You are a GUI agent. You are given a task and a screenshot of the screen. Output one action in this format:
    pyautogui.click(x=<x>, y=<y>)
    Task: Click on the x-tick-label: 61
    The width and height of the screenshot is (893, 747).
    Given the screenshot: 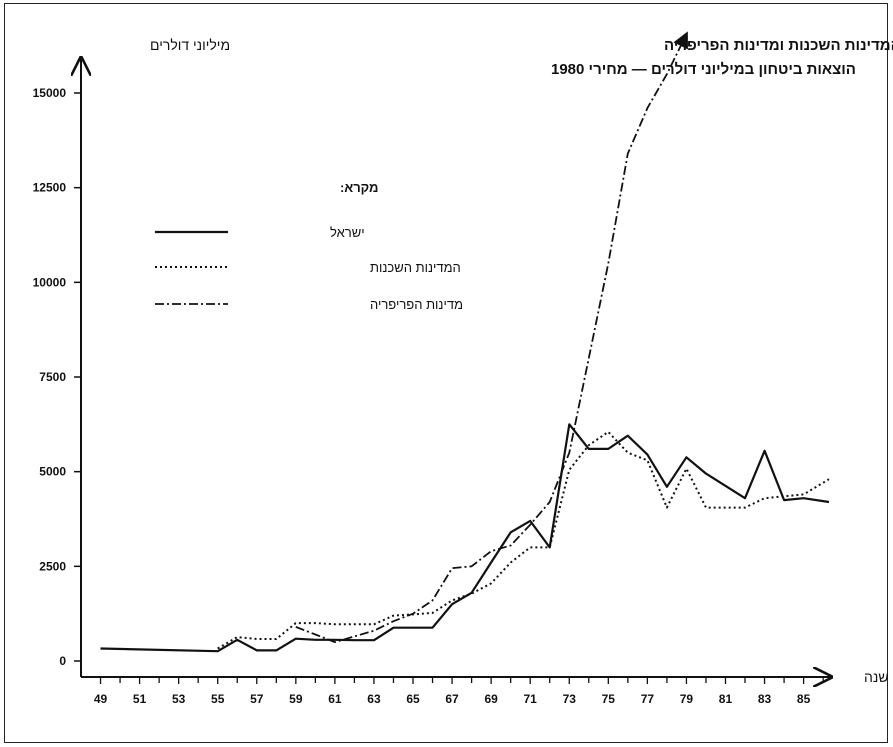 What is the action you would take?
    pyautogui.click(x=335, y=699)
    